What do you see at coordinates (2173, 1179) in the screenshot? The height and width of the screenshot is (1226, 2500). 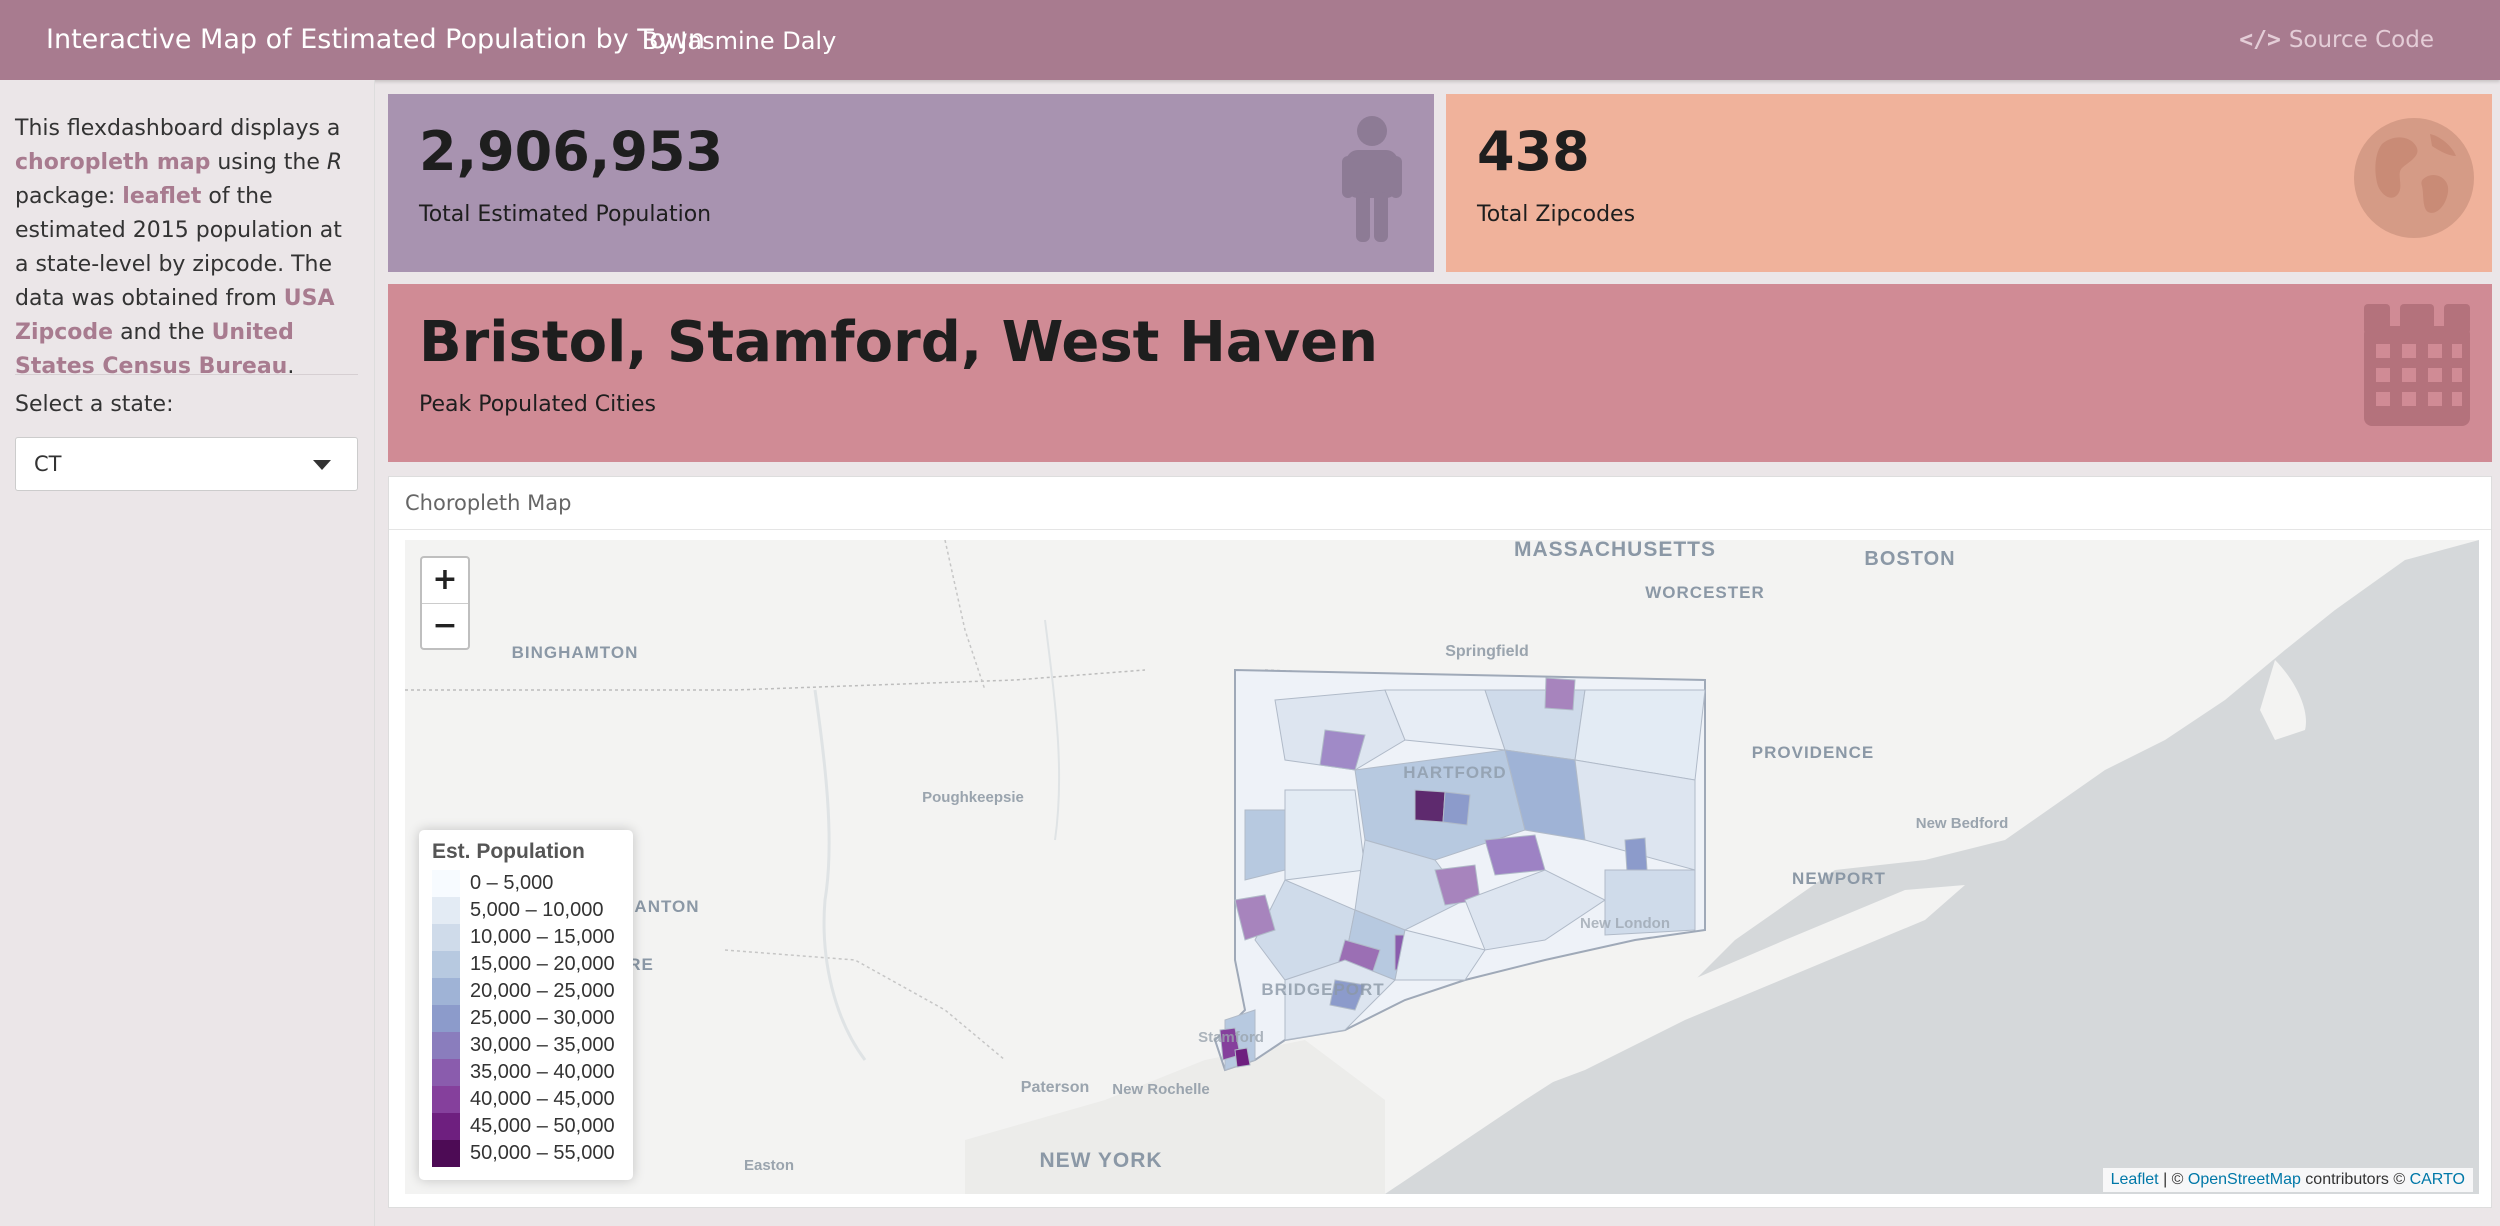 I see `attribution-sep: | ©` at bounding box center [2173, 1179].